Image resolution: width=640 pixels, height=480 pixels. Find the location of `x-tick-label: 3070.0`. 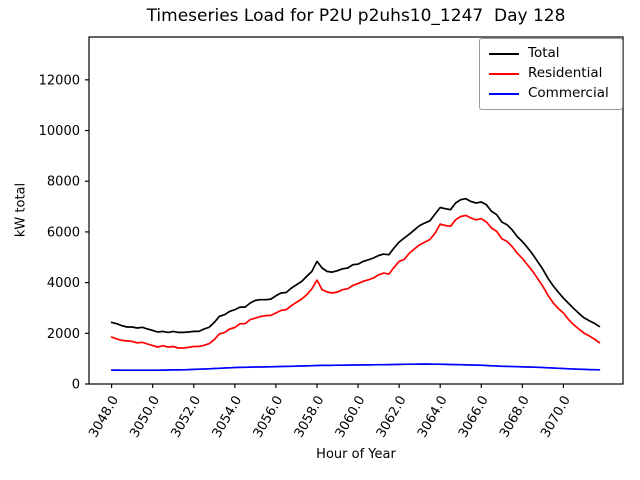

x-tick-label: 3070.0 is located at coordinates (556, 417).